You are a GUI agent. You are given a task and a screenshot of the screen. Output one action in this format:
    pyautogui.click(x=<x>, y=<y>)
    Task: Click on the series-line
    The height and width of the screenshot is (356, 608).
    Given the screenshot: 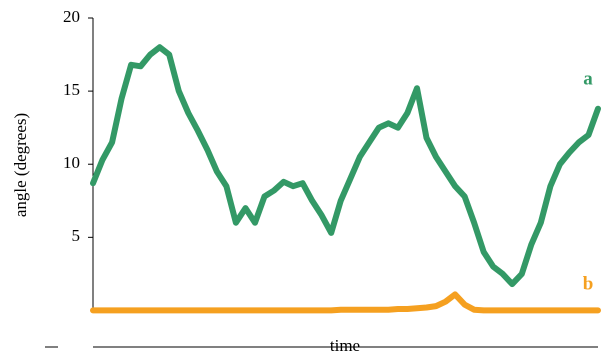 What is the action you would take?
    pyautogui.click(x=345, y=302)
    